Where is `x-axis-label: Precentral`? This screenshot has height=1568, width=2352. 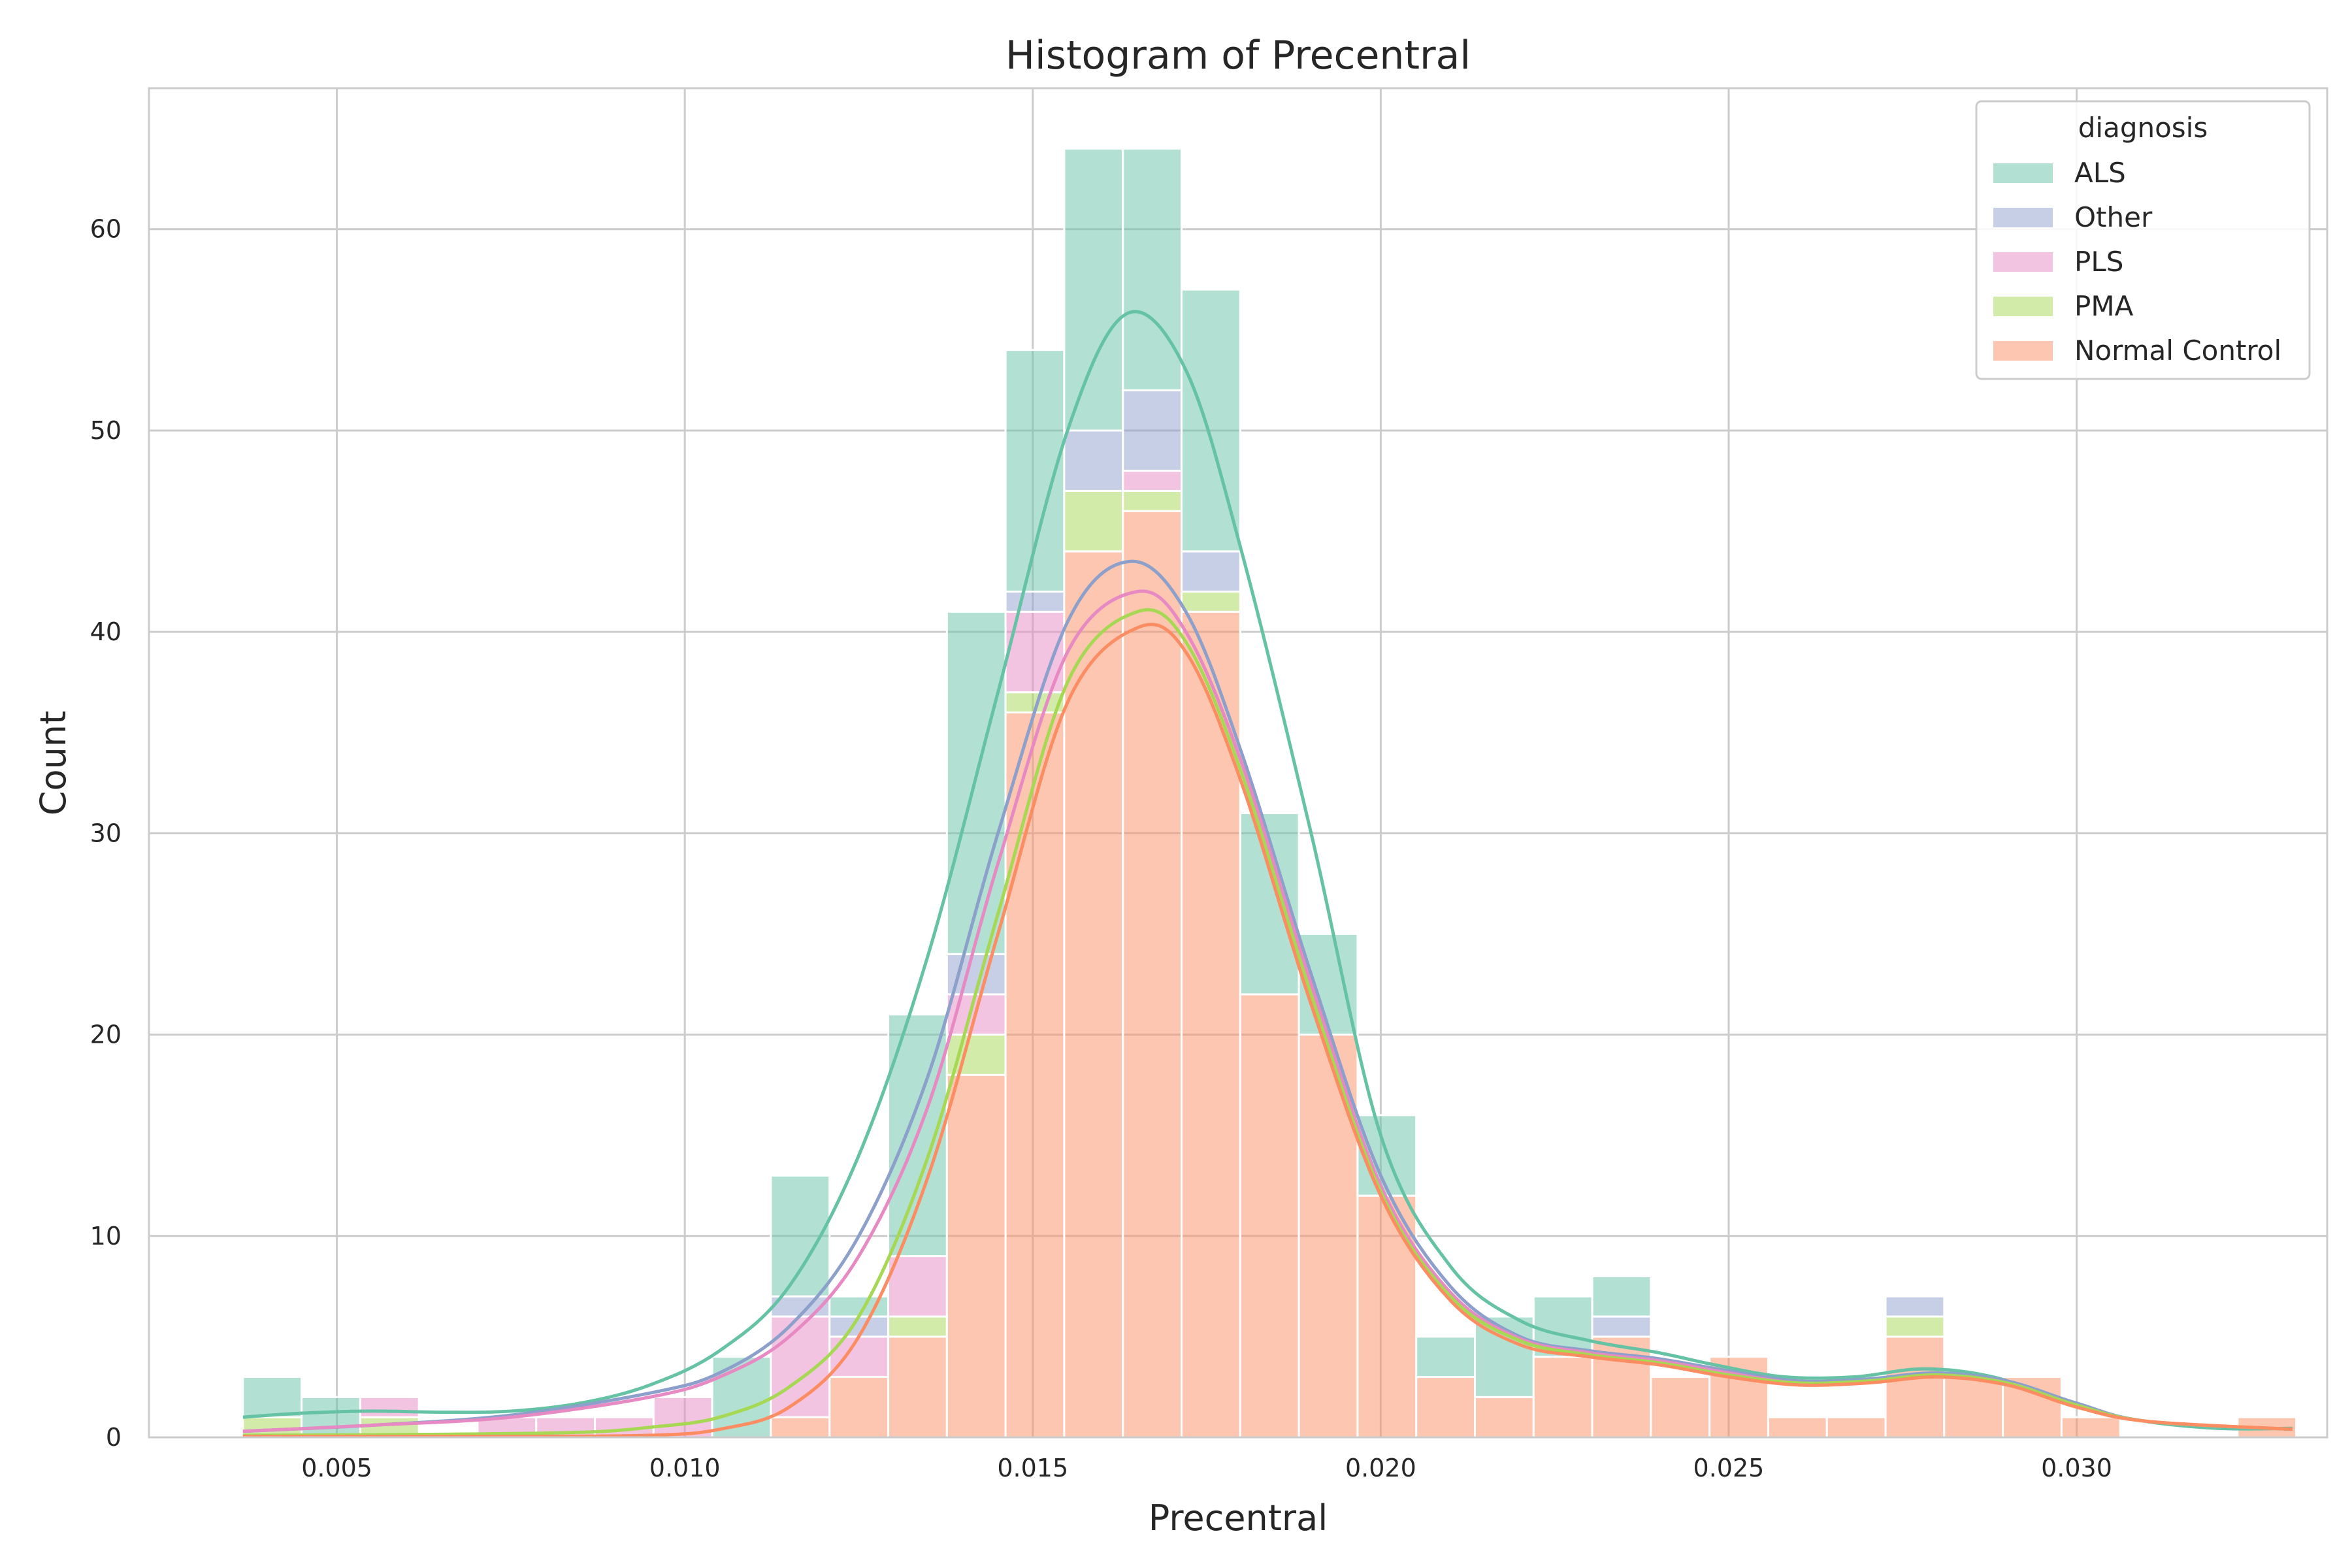 x-axis-label: Precentral is located at coordinates (1238, 1518).